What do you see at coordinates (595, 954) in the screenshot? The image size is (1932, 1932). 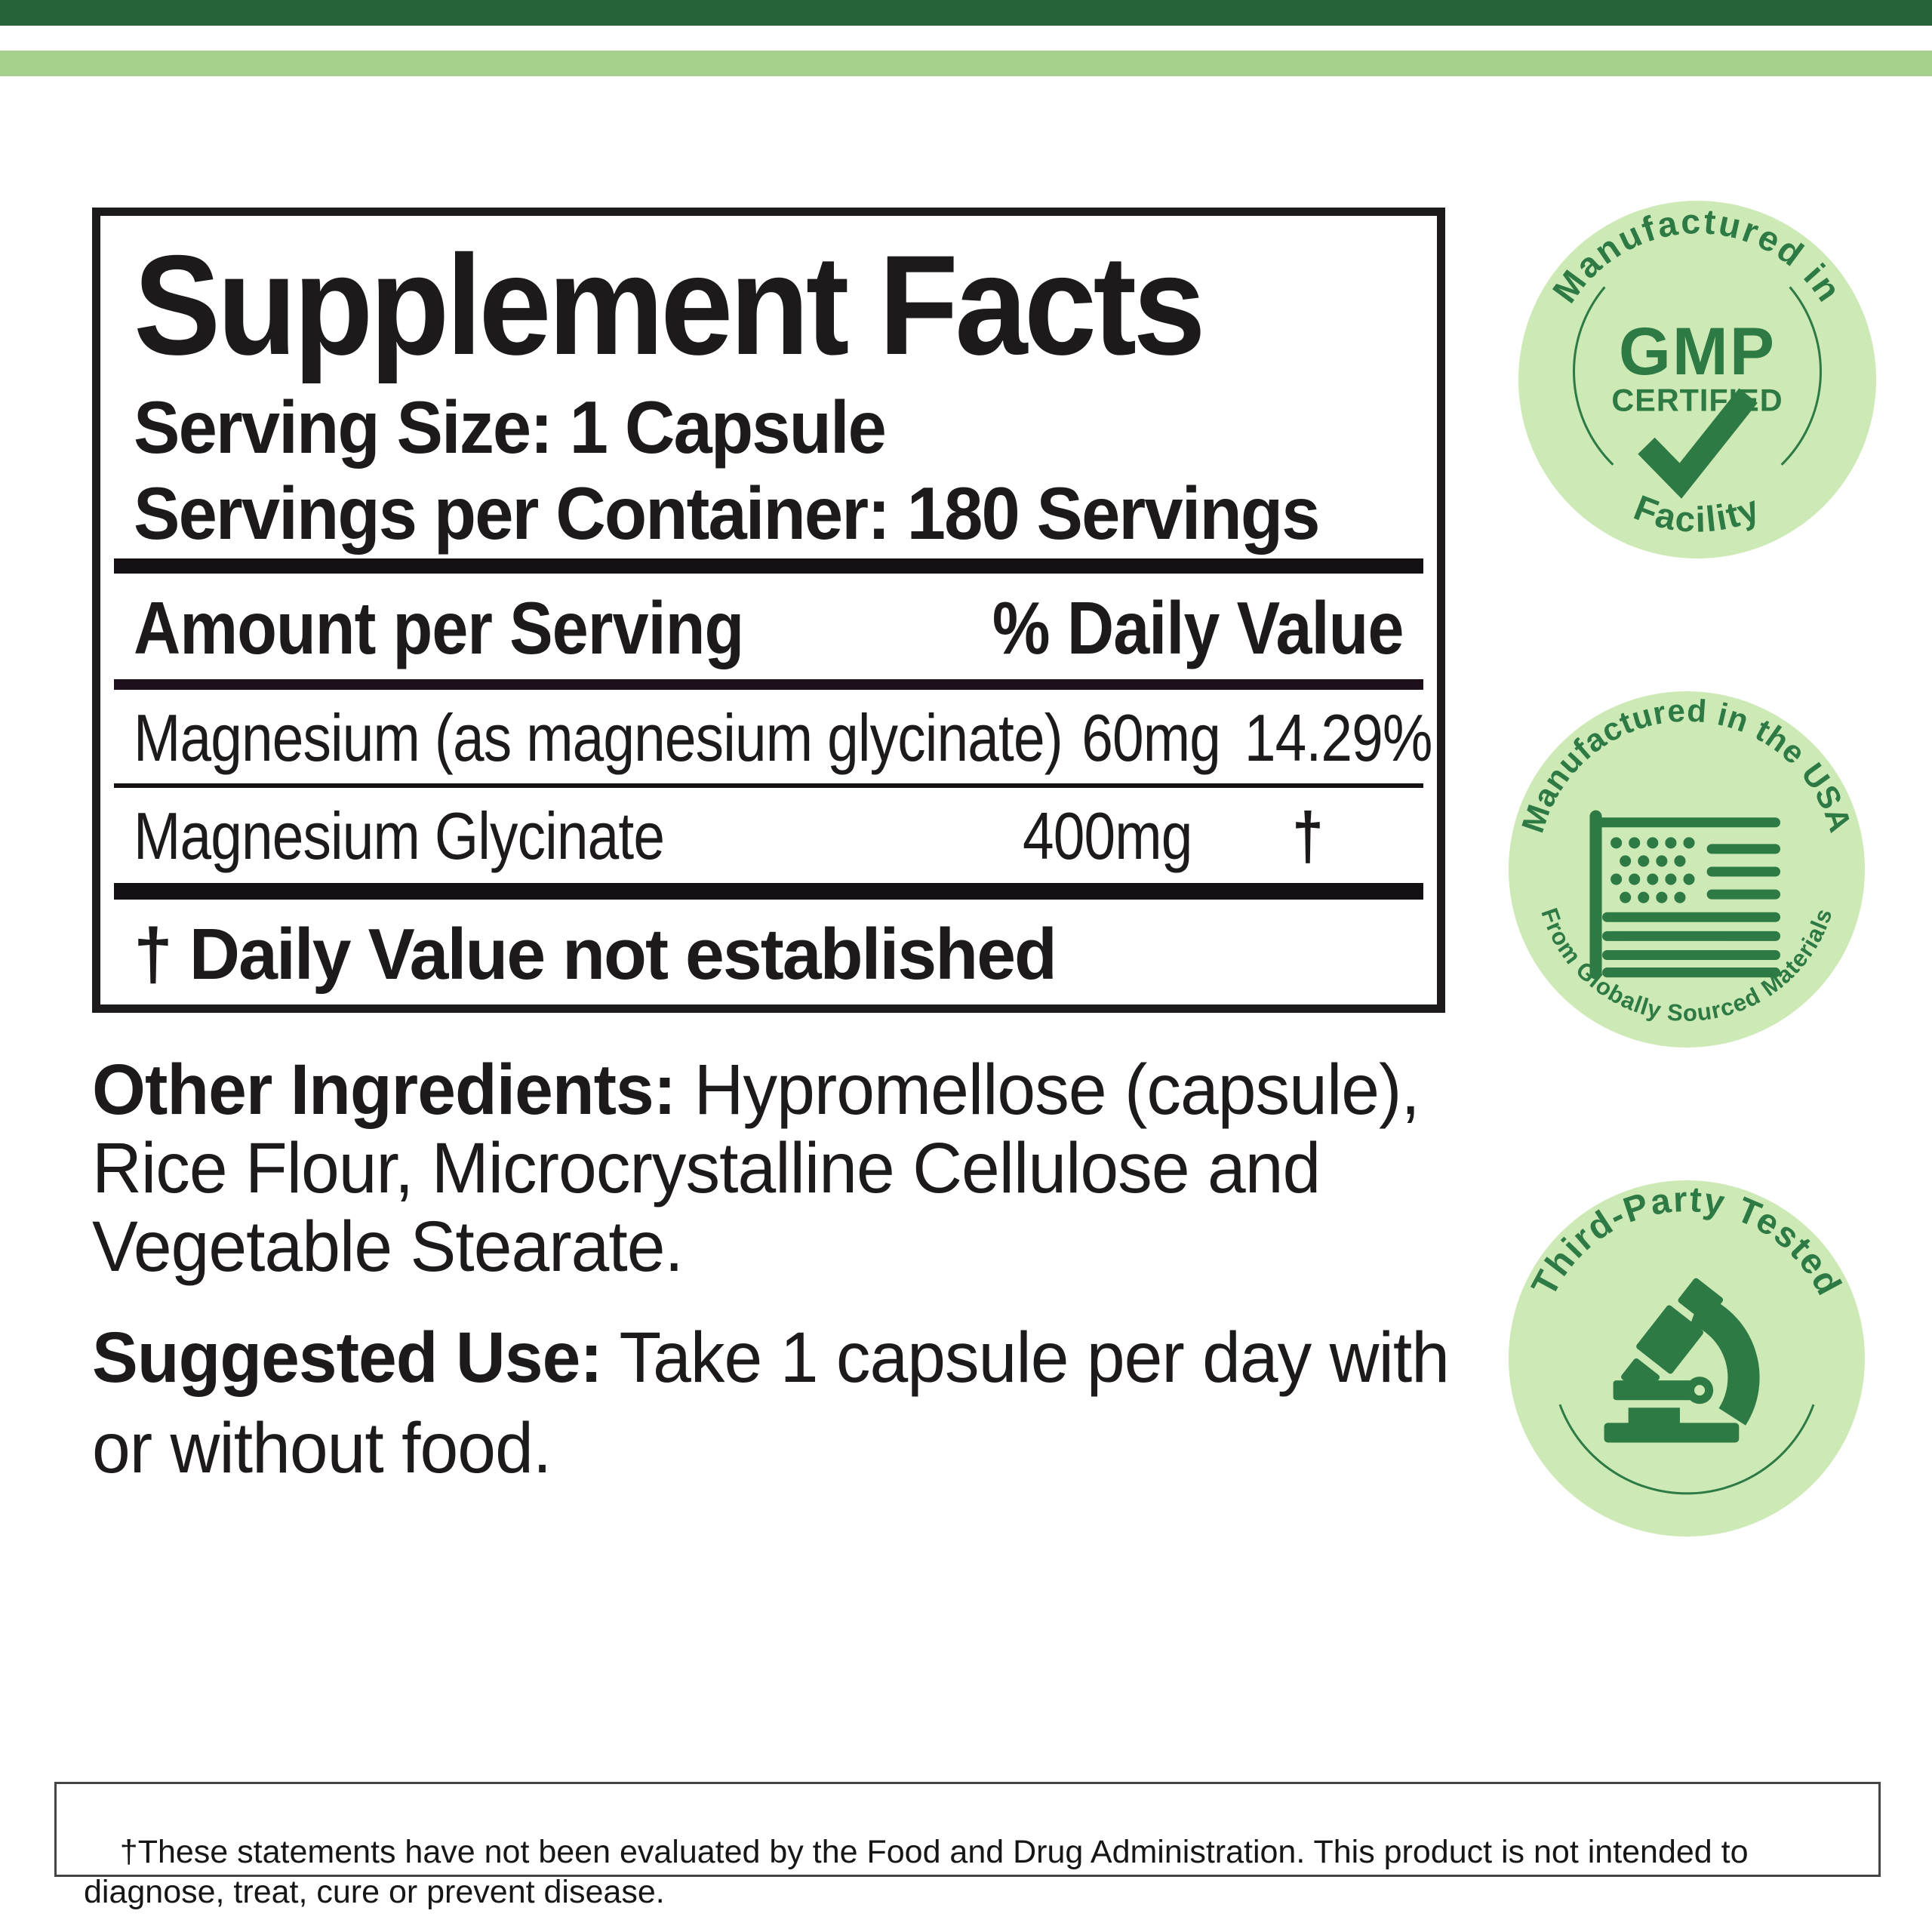 I see `daily-value-footnote: † Daily Value not established` at bounding box center [595, 954].